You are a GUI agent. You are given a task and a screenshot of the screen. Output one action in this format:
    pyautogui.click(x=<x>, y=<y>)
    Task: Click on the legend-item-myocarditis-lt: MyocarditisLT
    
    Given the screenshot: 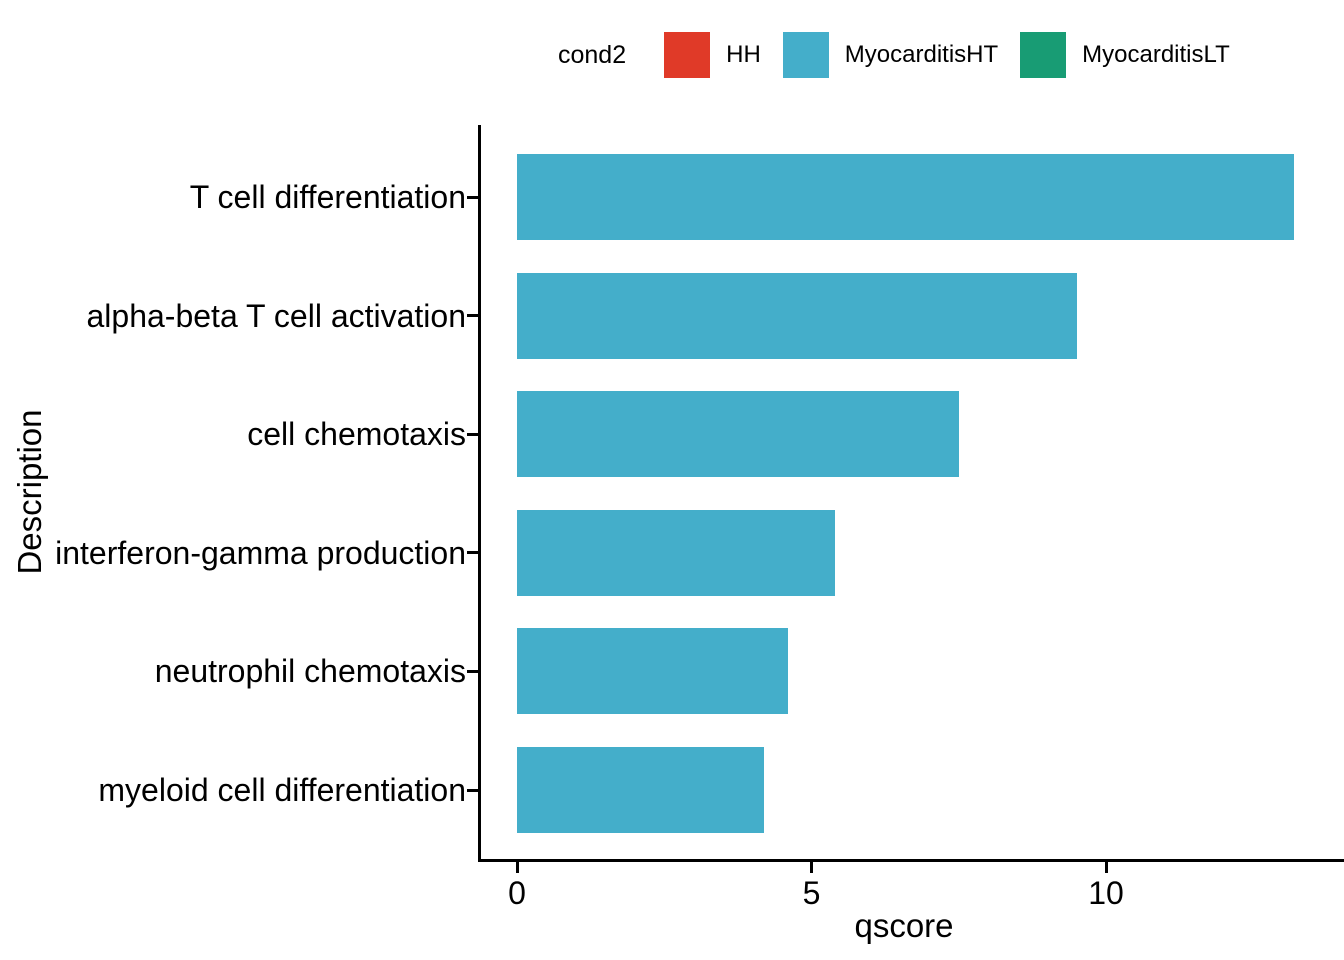 What is the action you would take?
    pyautogui.click(x=1125, y=55)
    